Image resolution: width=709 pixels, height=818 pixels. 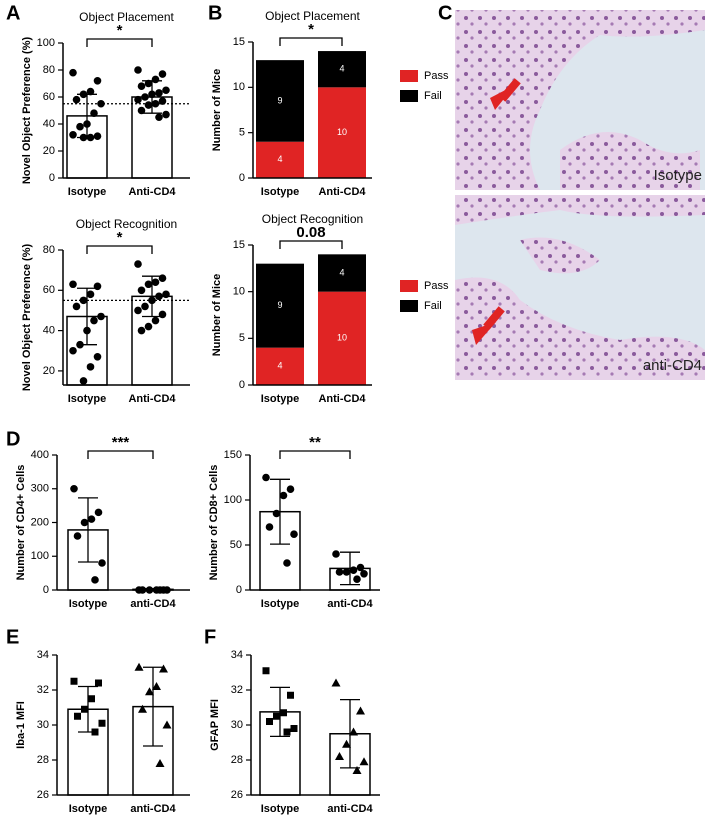 I want to click on value-label: 9, so click(x=279, y=305).